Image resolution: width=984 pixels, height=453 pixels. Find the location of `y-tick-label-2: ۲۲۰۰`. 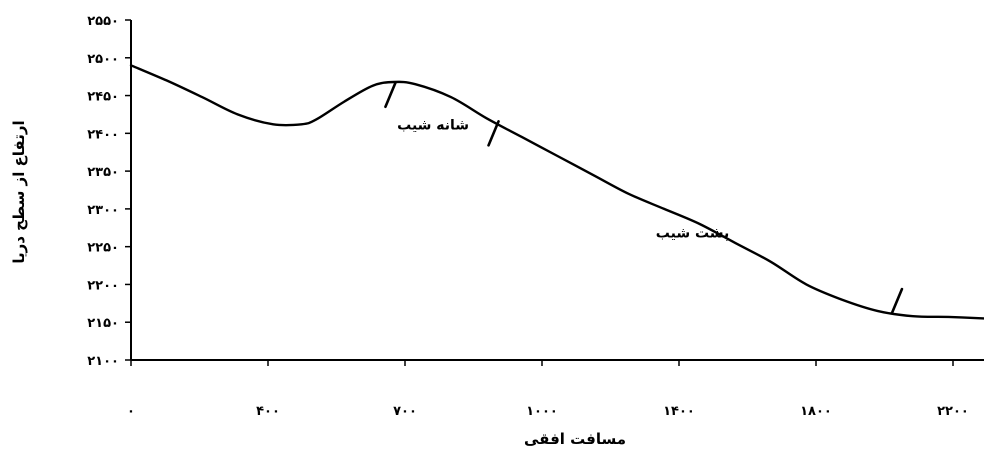

y-tick-label-2: ۲۲۰۰ is located at coordinates (103, 285).